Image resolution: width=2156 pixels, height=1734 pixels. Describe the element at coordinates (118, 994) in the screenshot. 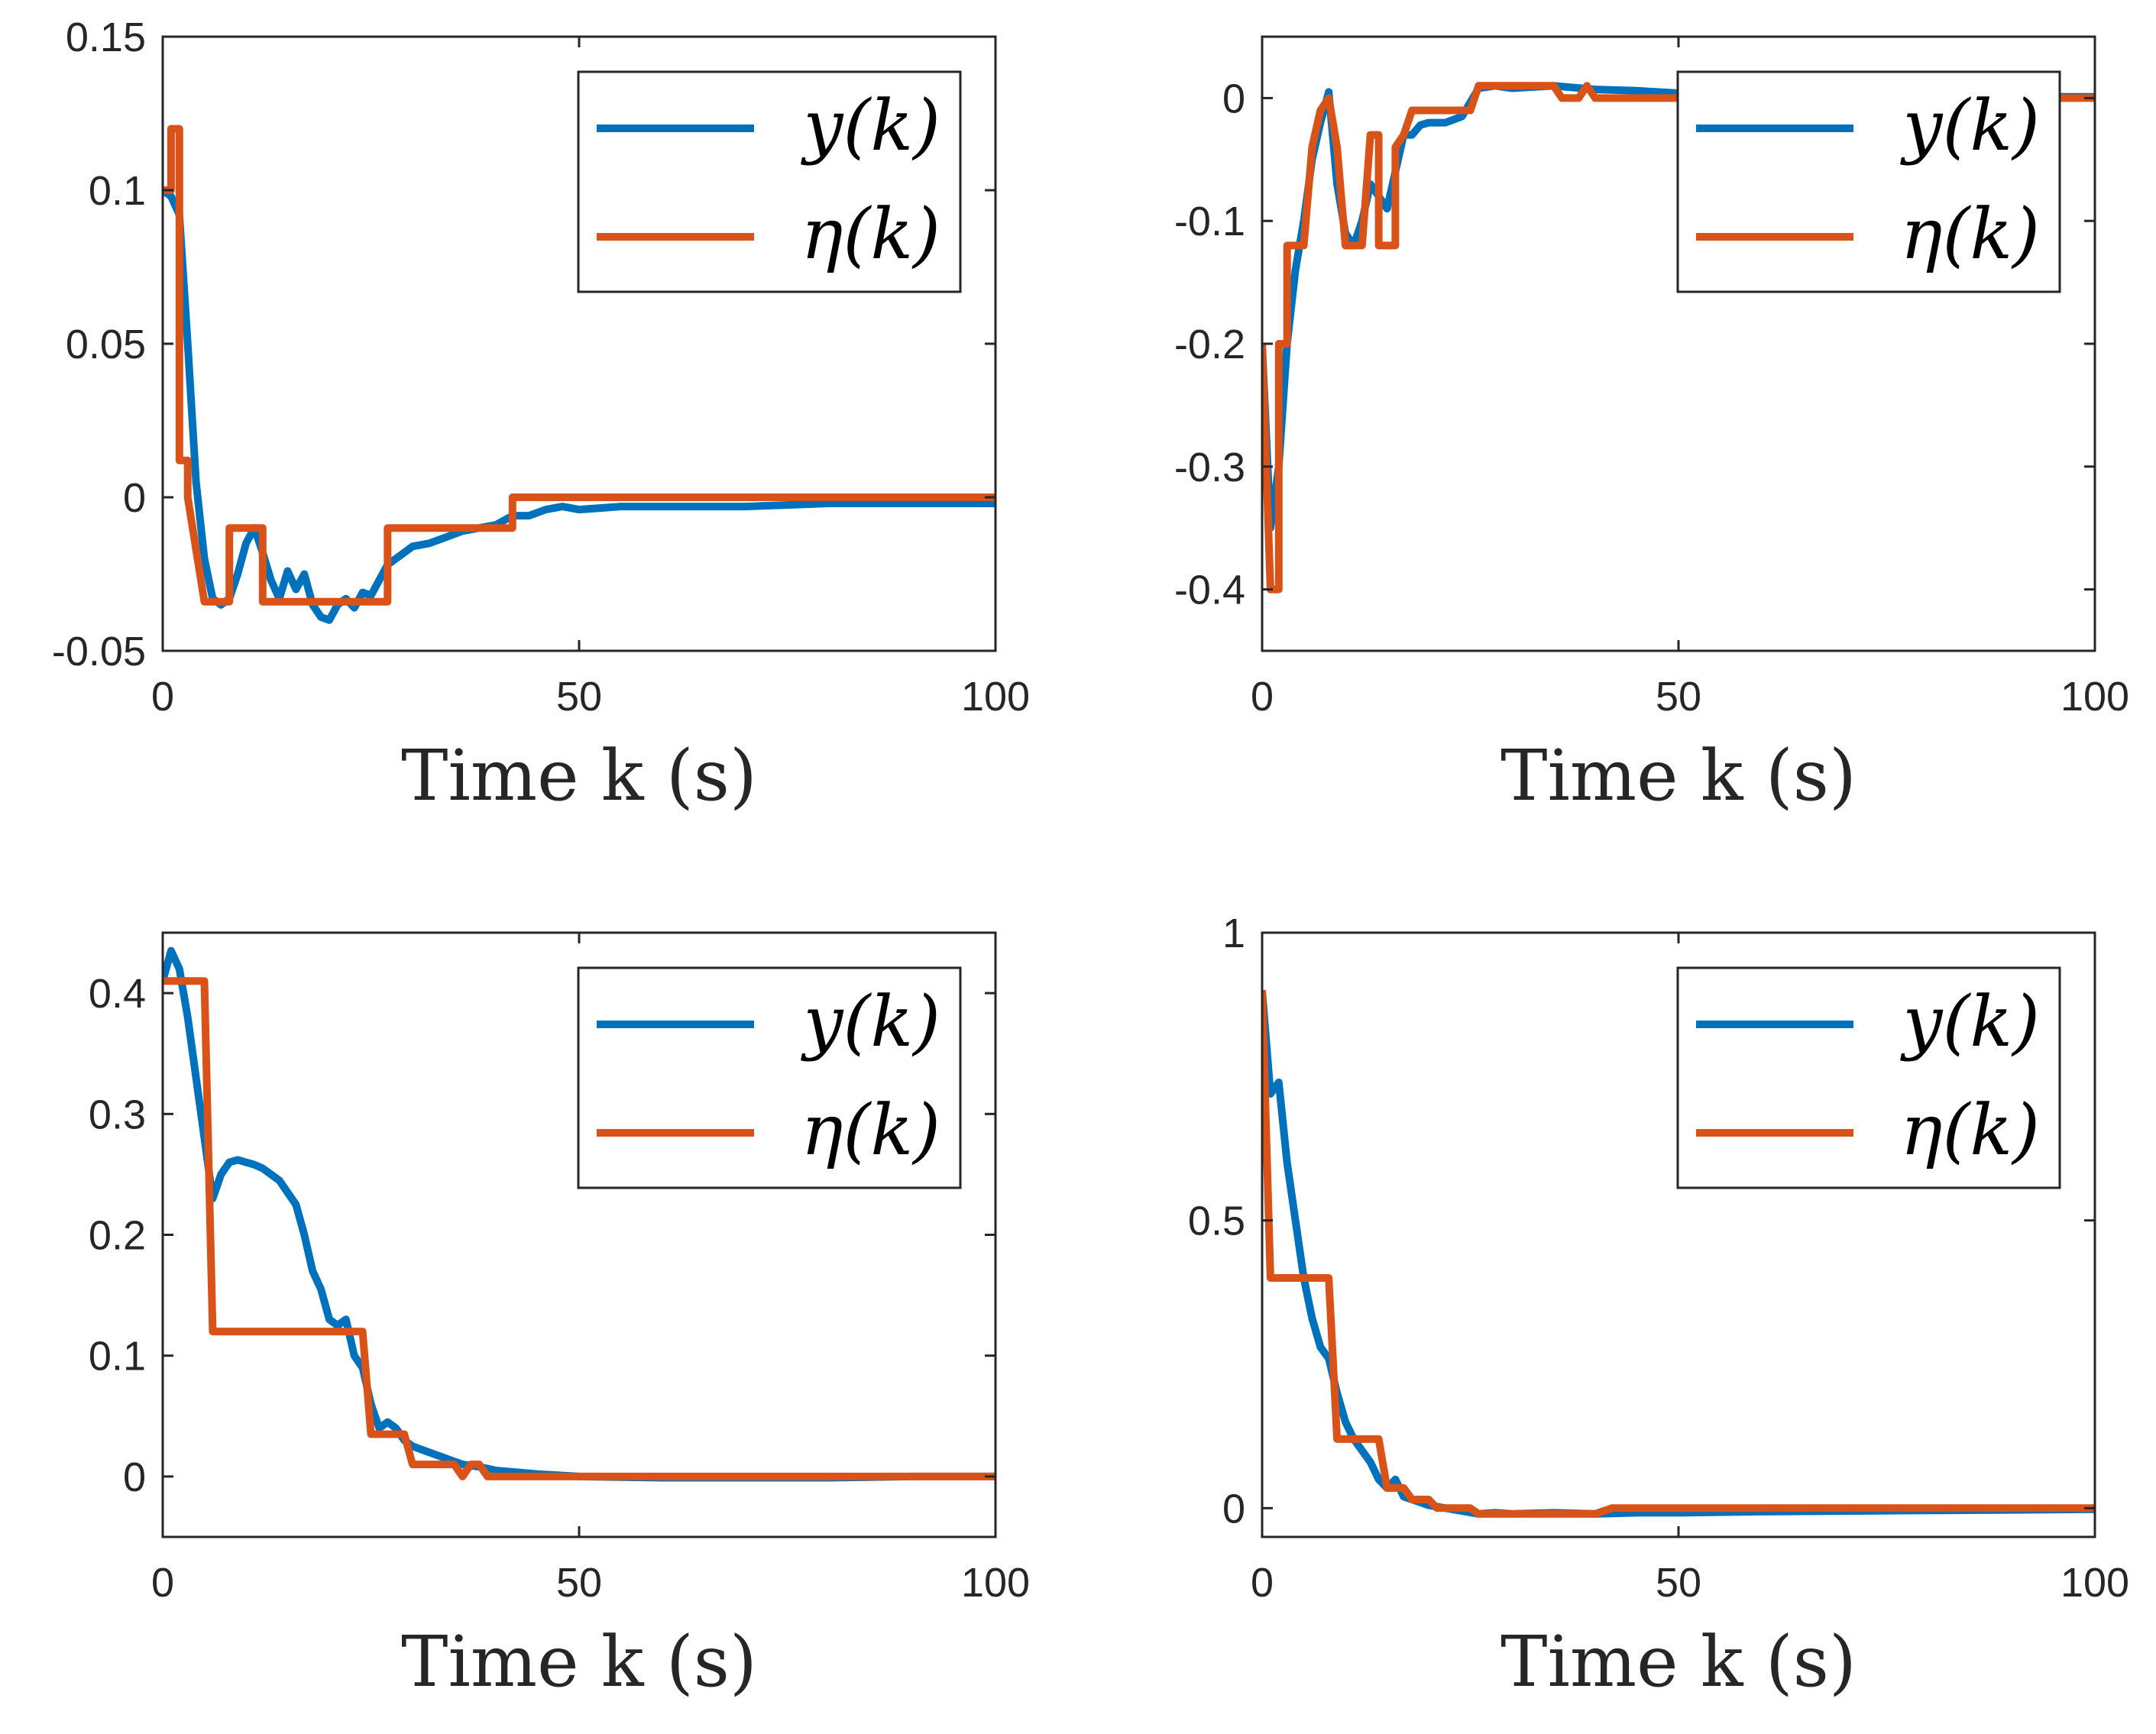

I see `y-tick-label: 0.4` at that location.